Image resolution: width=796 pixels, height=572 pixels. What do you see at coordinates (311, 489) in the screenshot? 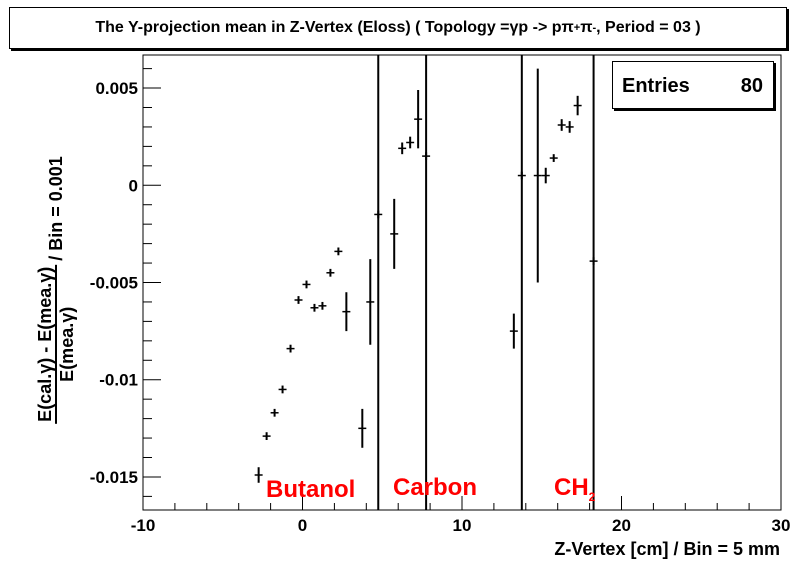
I see `region-label-butanol: Butanol` at bounding box center [311, 489].